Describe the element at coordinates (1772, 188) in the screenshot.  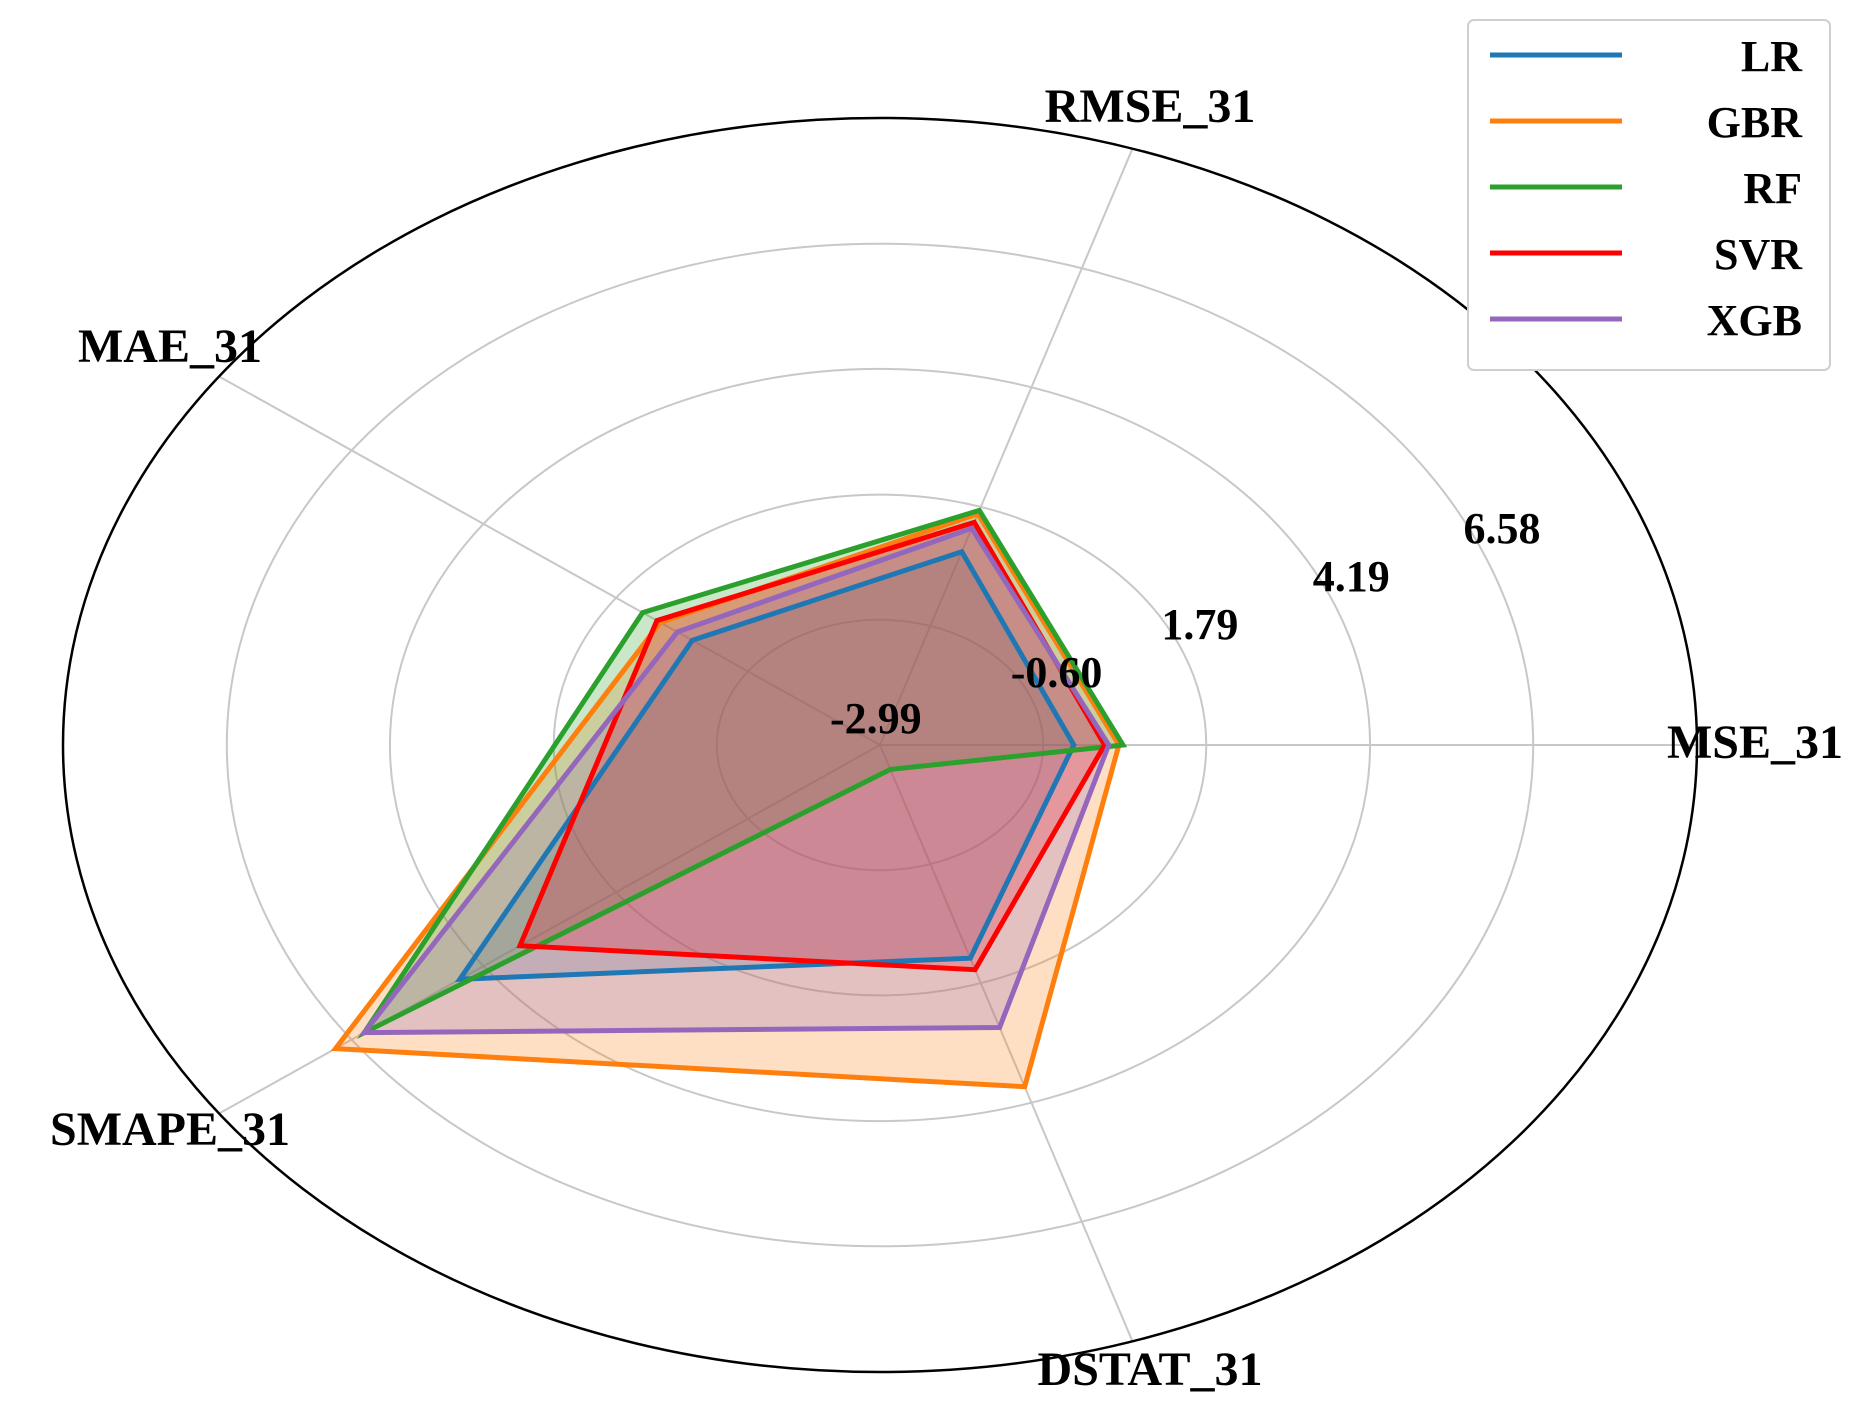
I see `legend-label-rf: RF` at that location.